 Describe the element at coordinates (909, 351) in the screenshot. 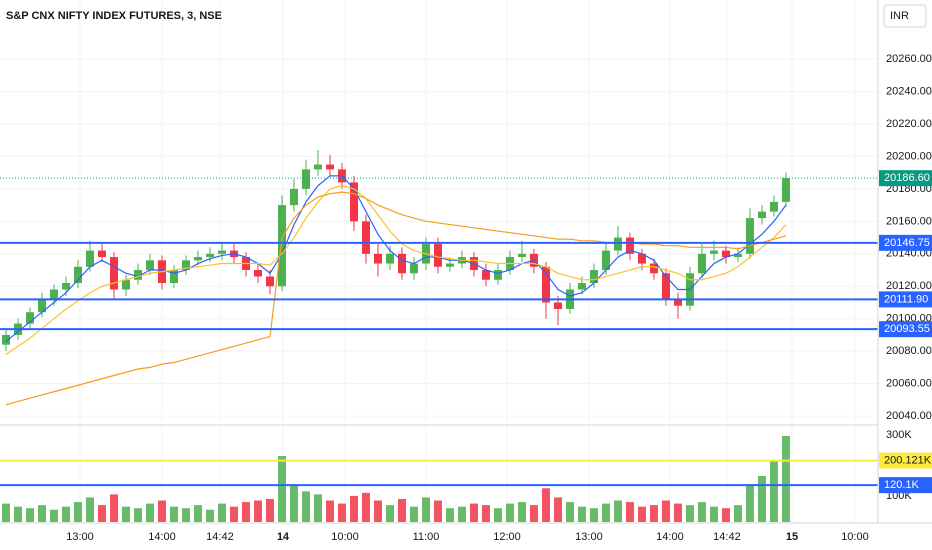

I see `y-tick-label: 20080.00` at that location.